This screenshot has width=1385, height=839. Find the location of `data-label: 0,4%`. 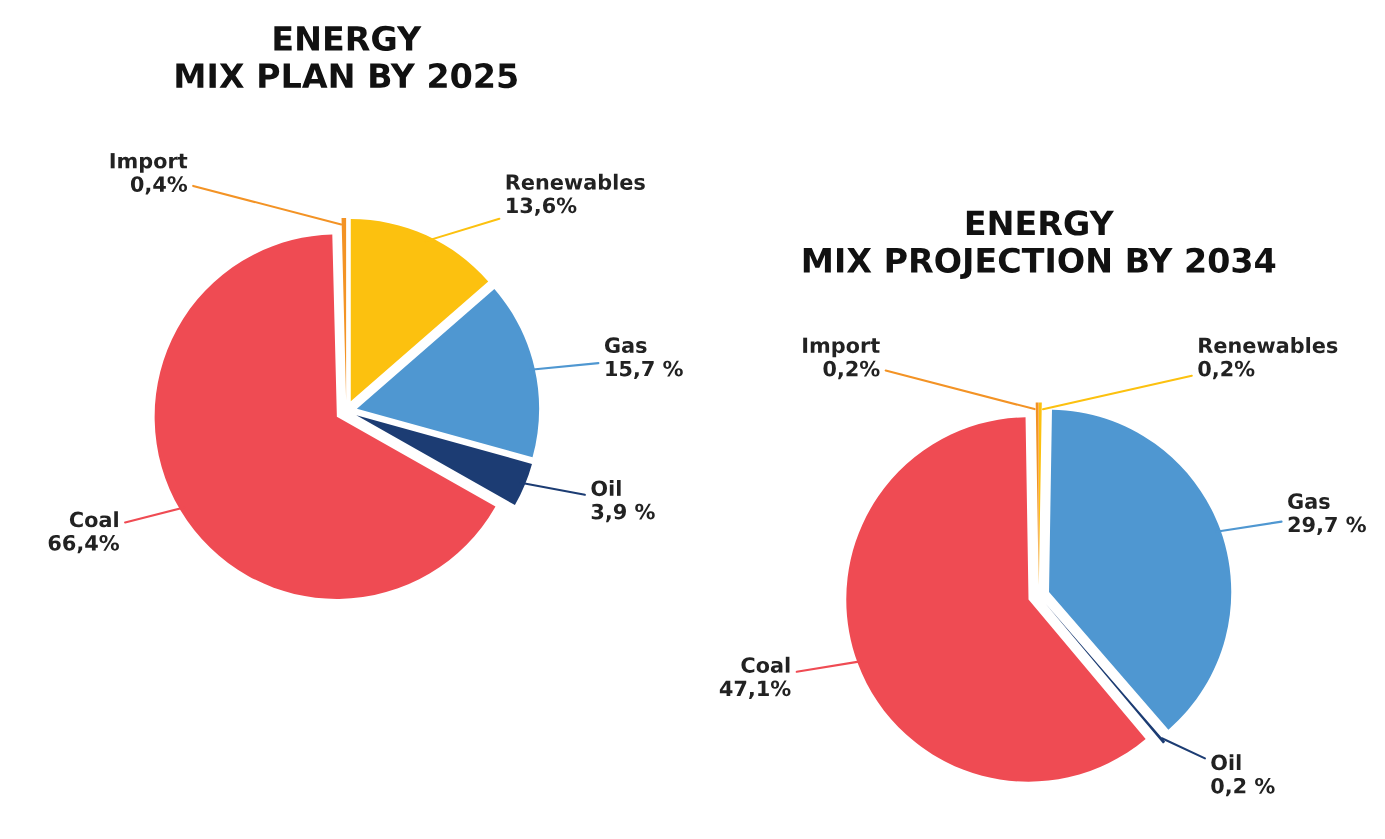

data-label: 0,4% is located at coordinates (159, 185).